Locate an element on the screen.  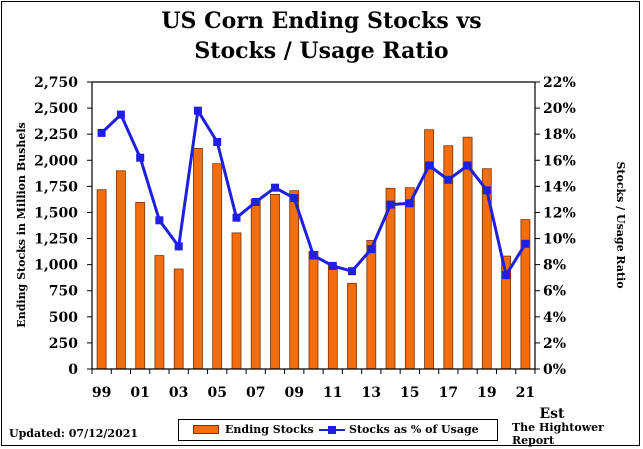
y-tick-label: 2,750 is located at coordinates (56, 83).